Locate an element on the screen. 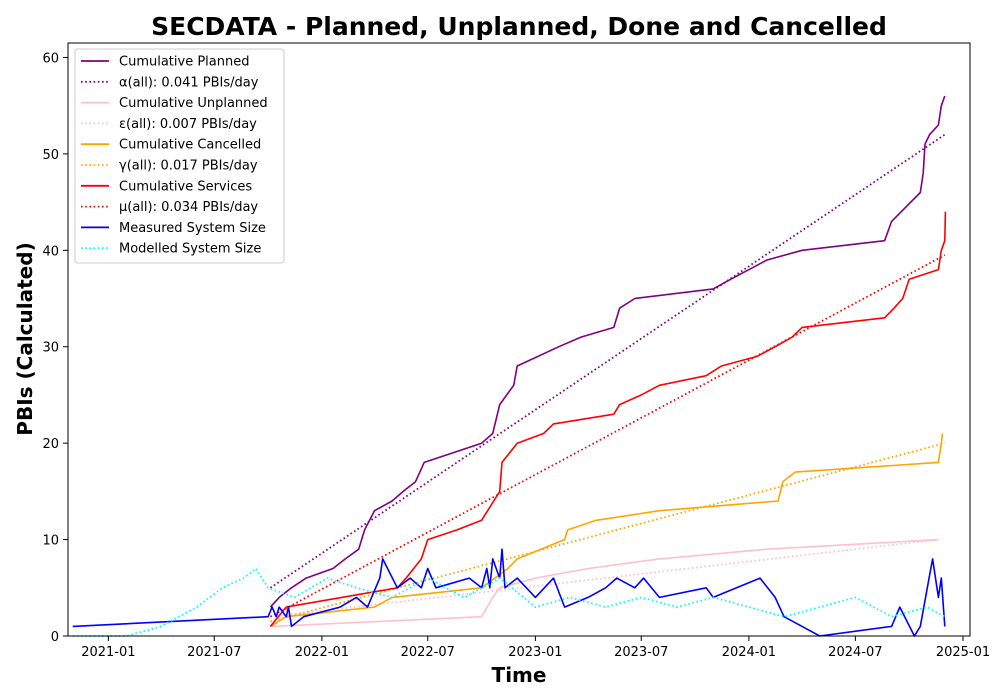 This screenshot has height=700, width=1000. y-axis-ticks: 0 10 20 30 40 50 60 is located at coordinates (55, 348).